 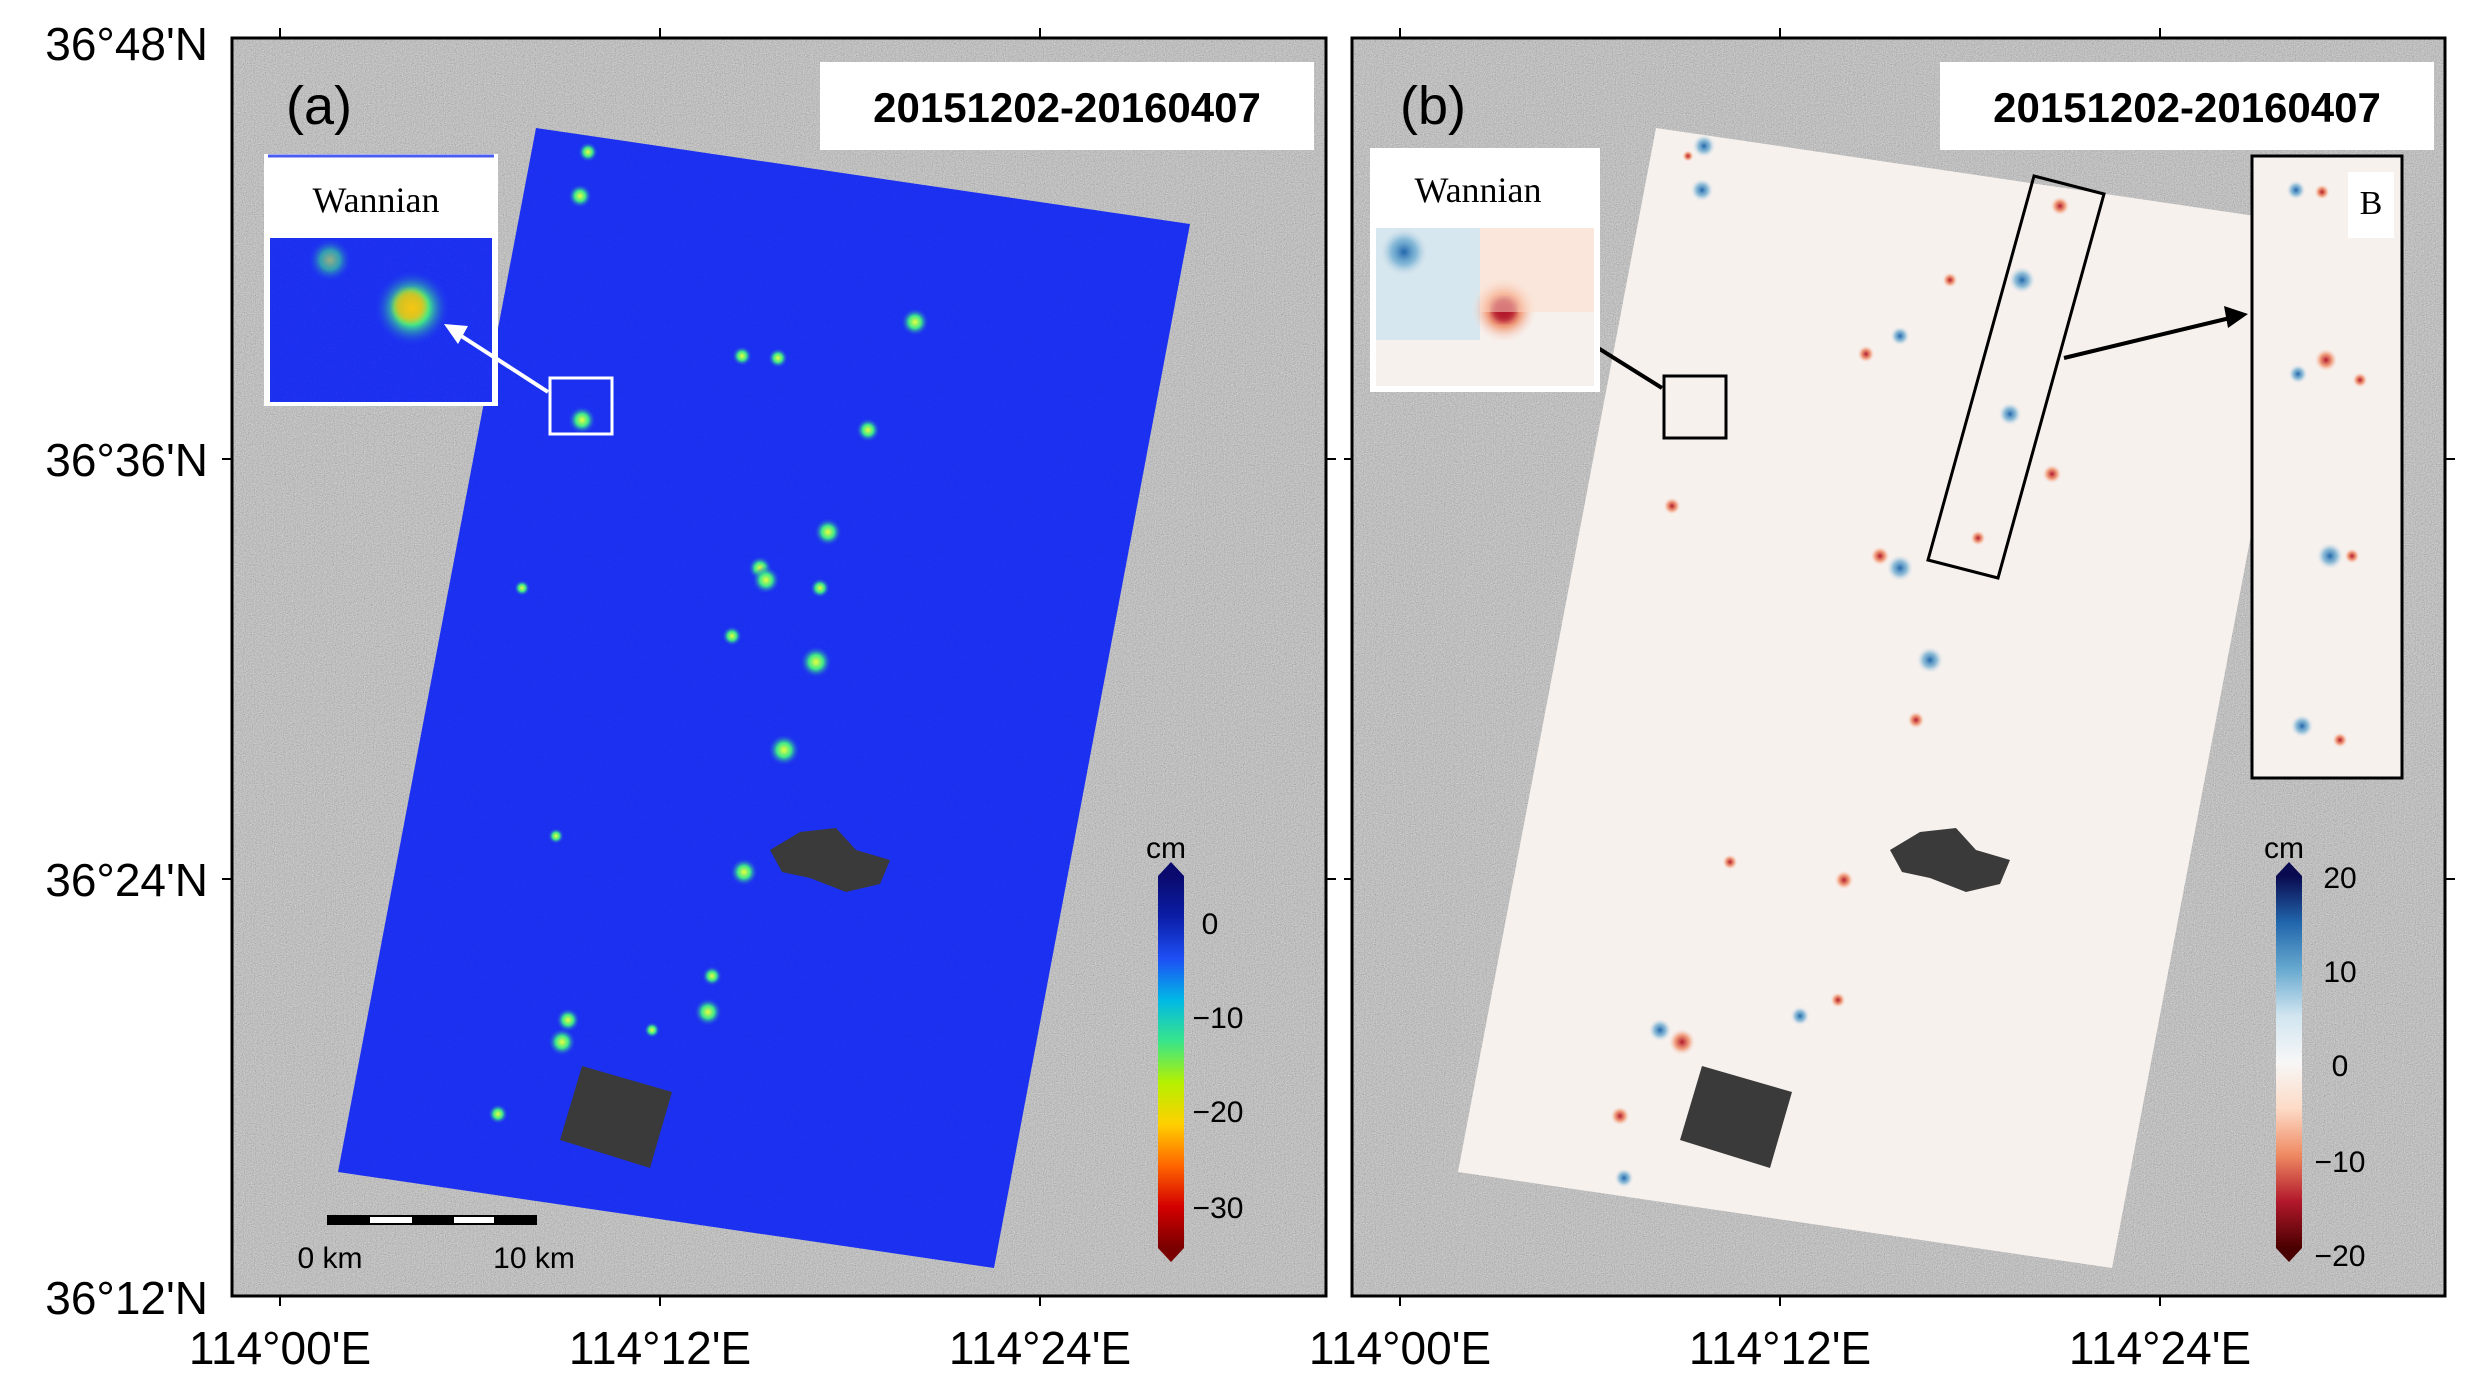 What do you see at coordinates (1840, 661) in the screenshot?
I see `deformation-spots-b` at bounding box center [1840, 661].